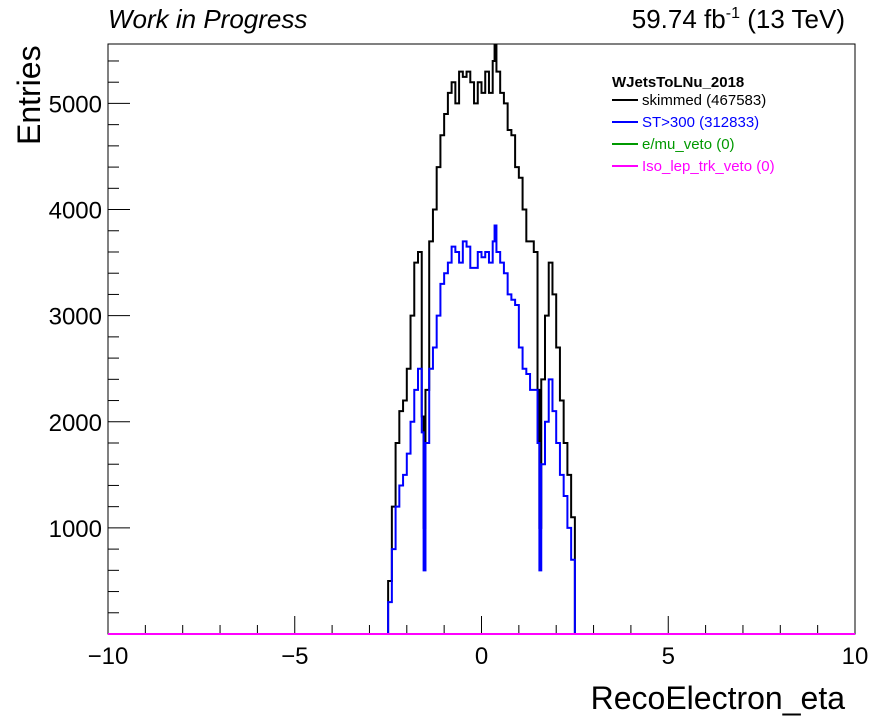  What do you see at coordinates (75, 211) in the screenshot?
I see `y-tick-label: 4000` at bounding box center [75, 211].